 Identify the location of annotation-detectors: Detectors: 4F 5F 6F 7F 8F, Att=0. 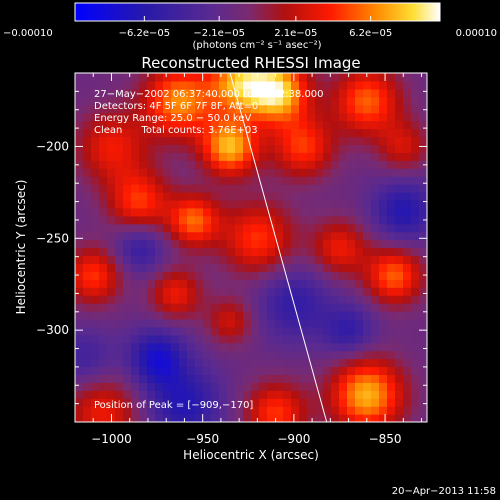
(176, 106).